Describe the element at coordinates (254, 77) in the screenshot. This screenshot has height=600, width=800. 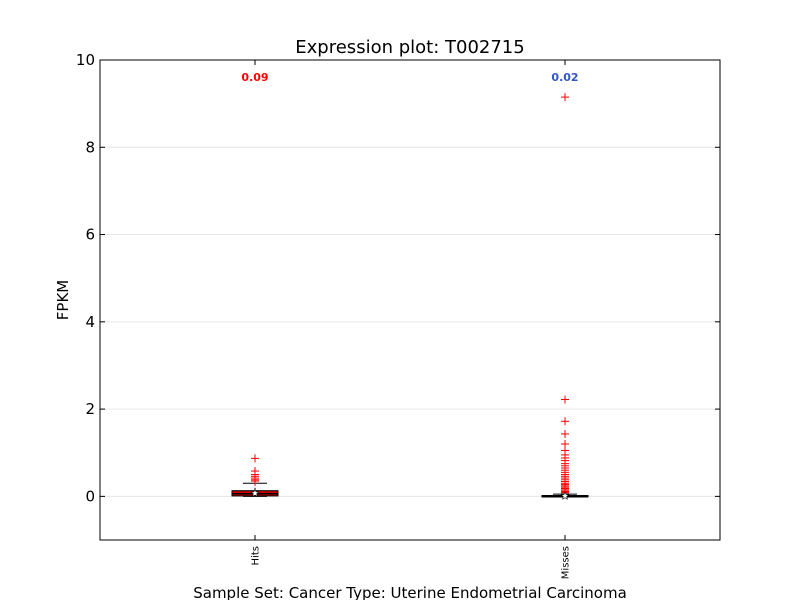
I see `annotation-hits: 0.09` at that location.